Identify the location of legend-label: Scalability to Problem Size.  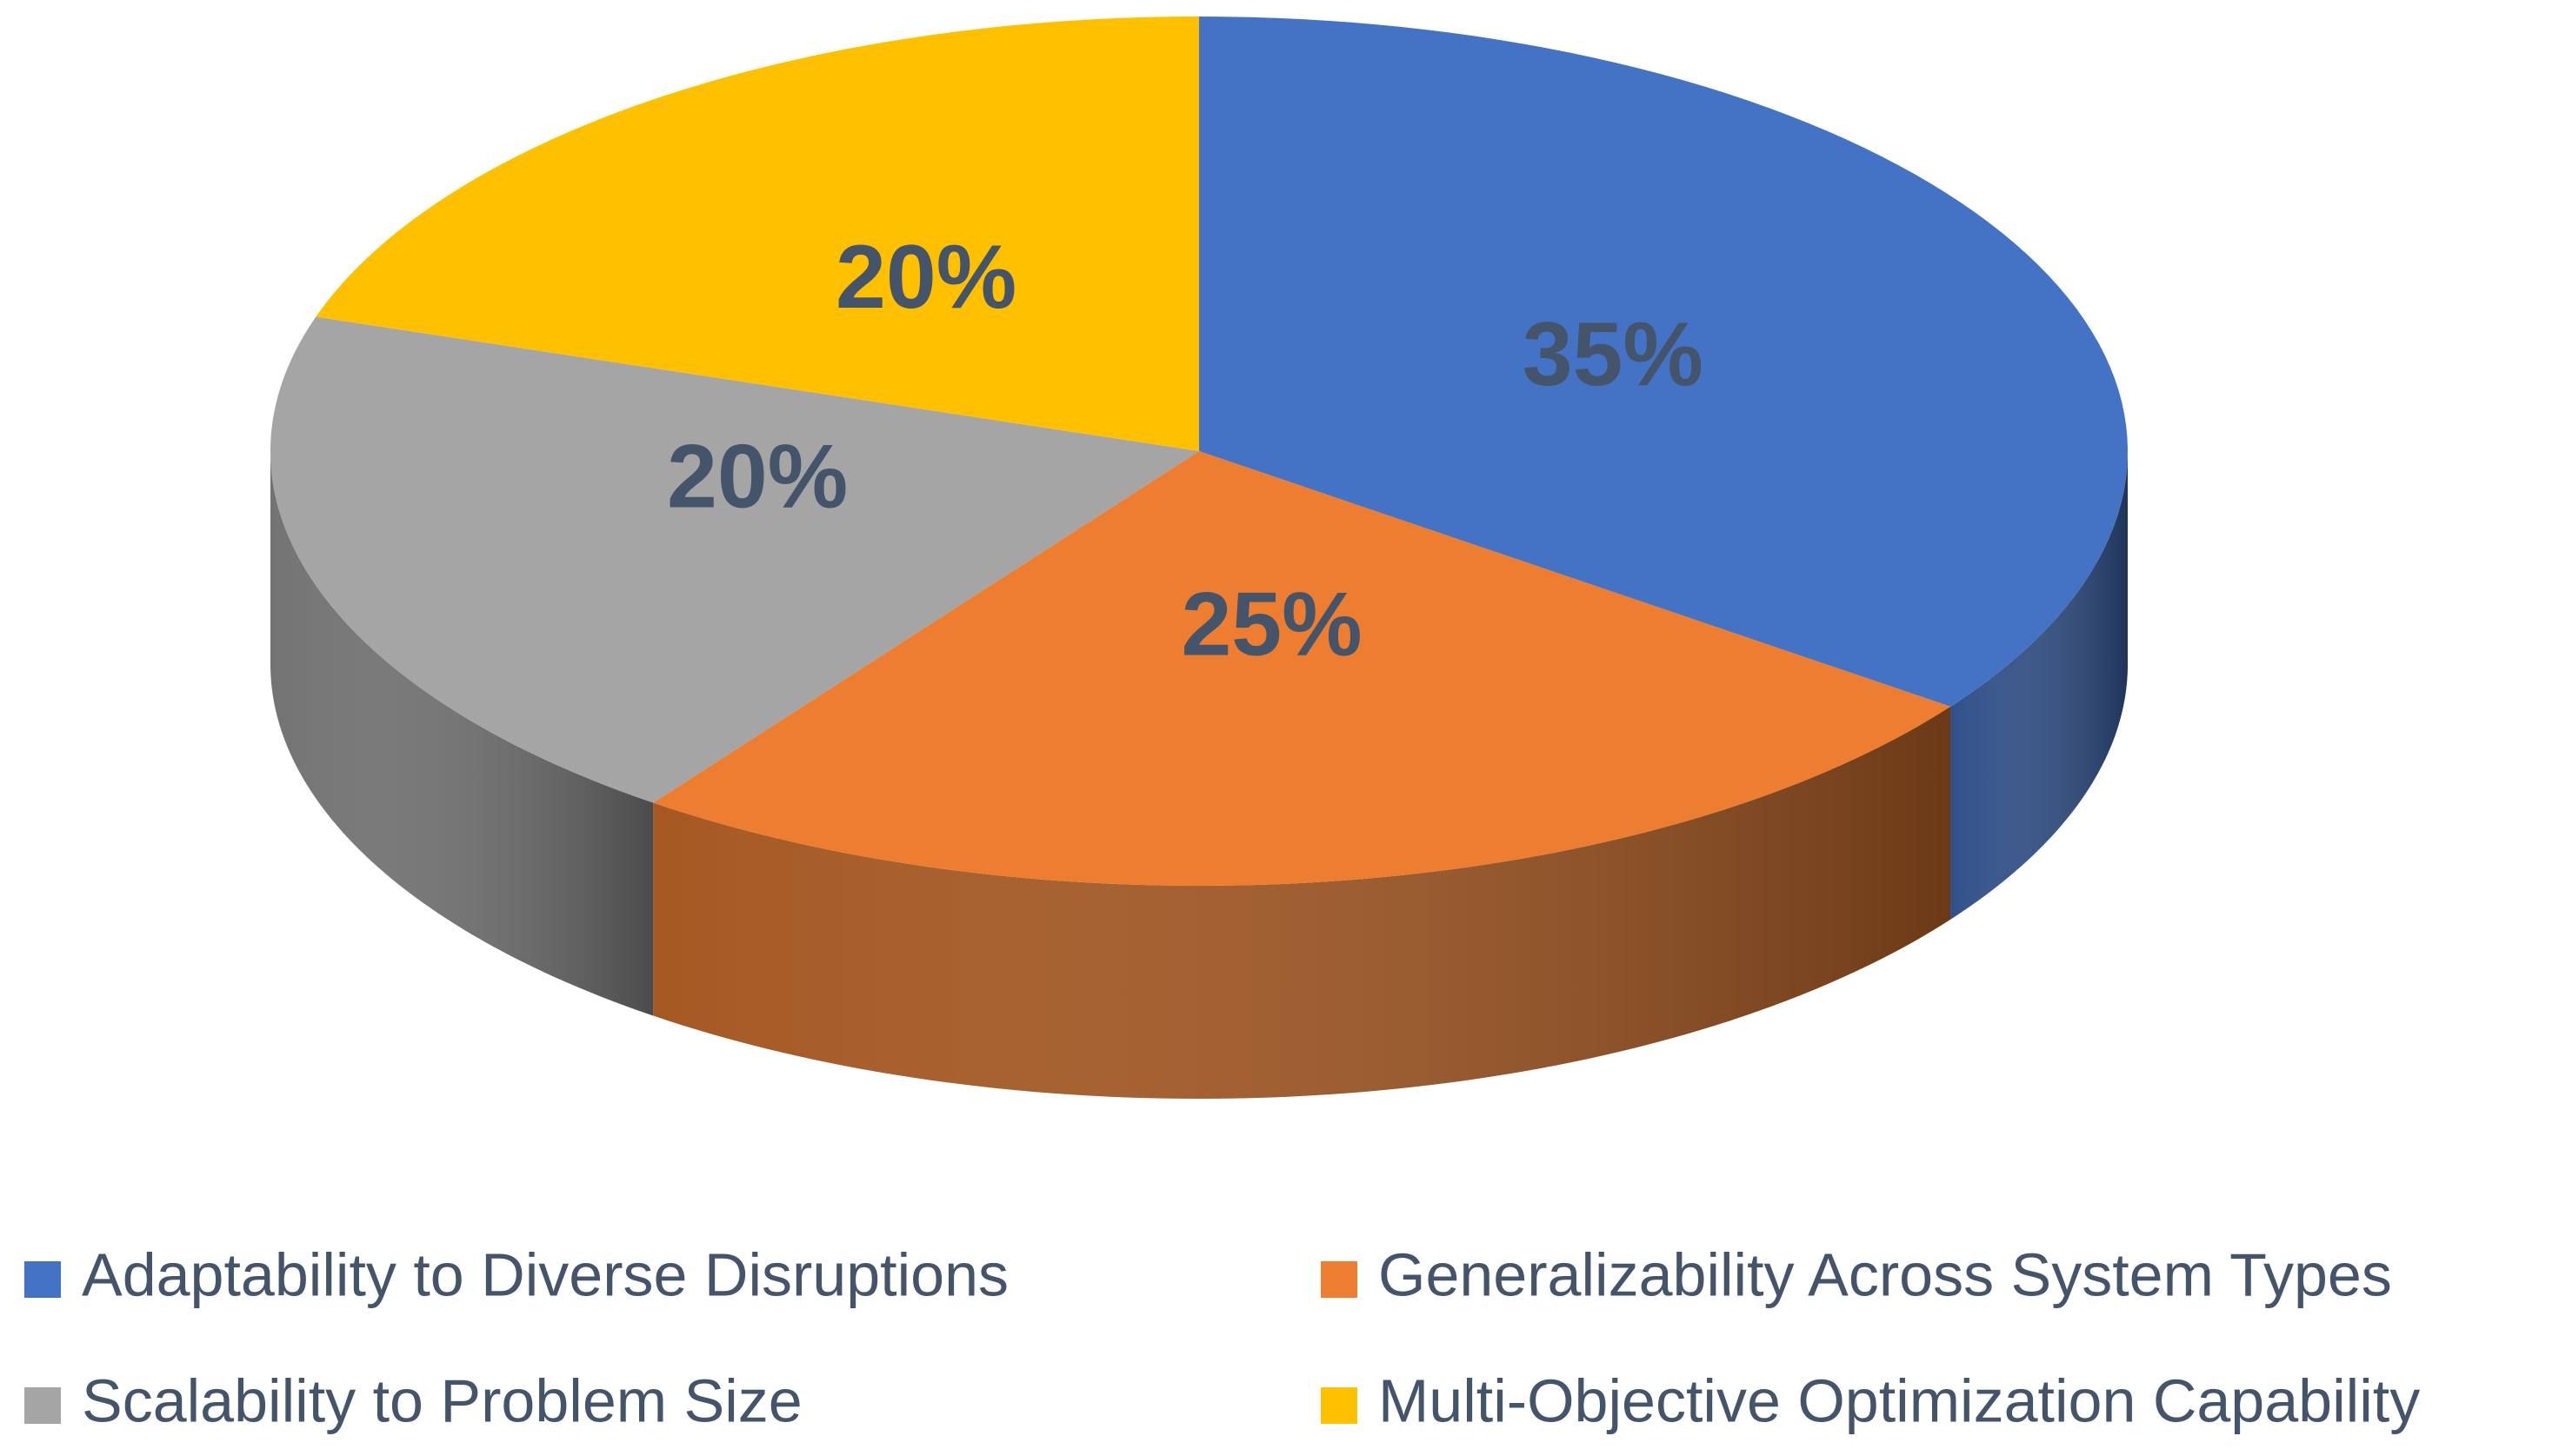
(443, 1400).